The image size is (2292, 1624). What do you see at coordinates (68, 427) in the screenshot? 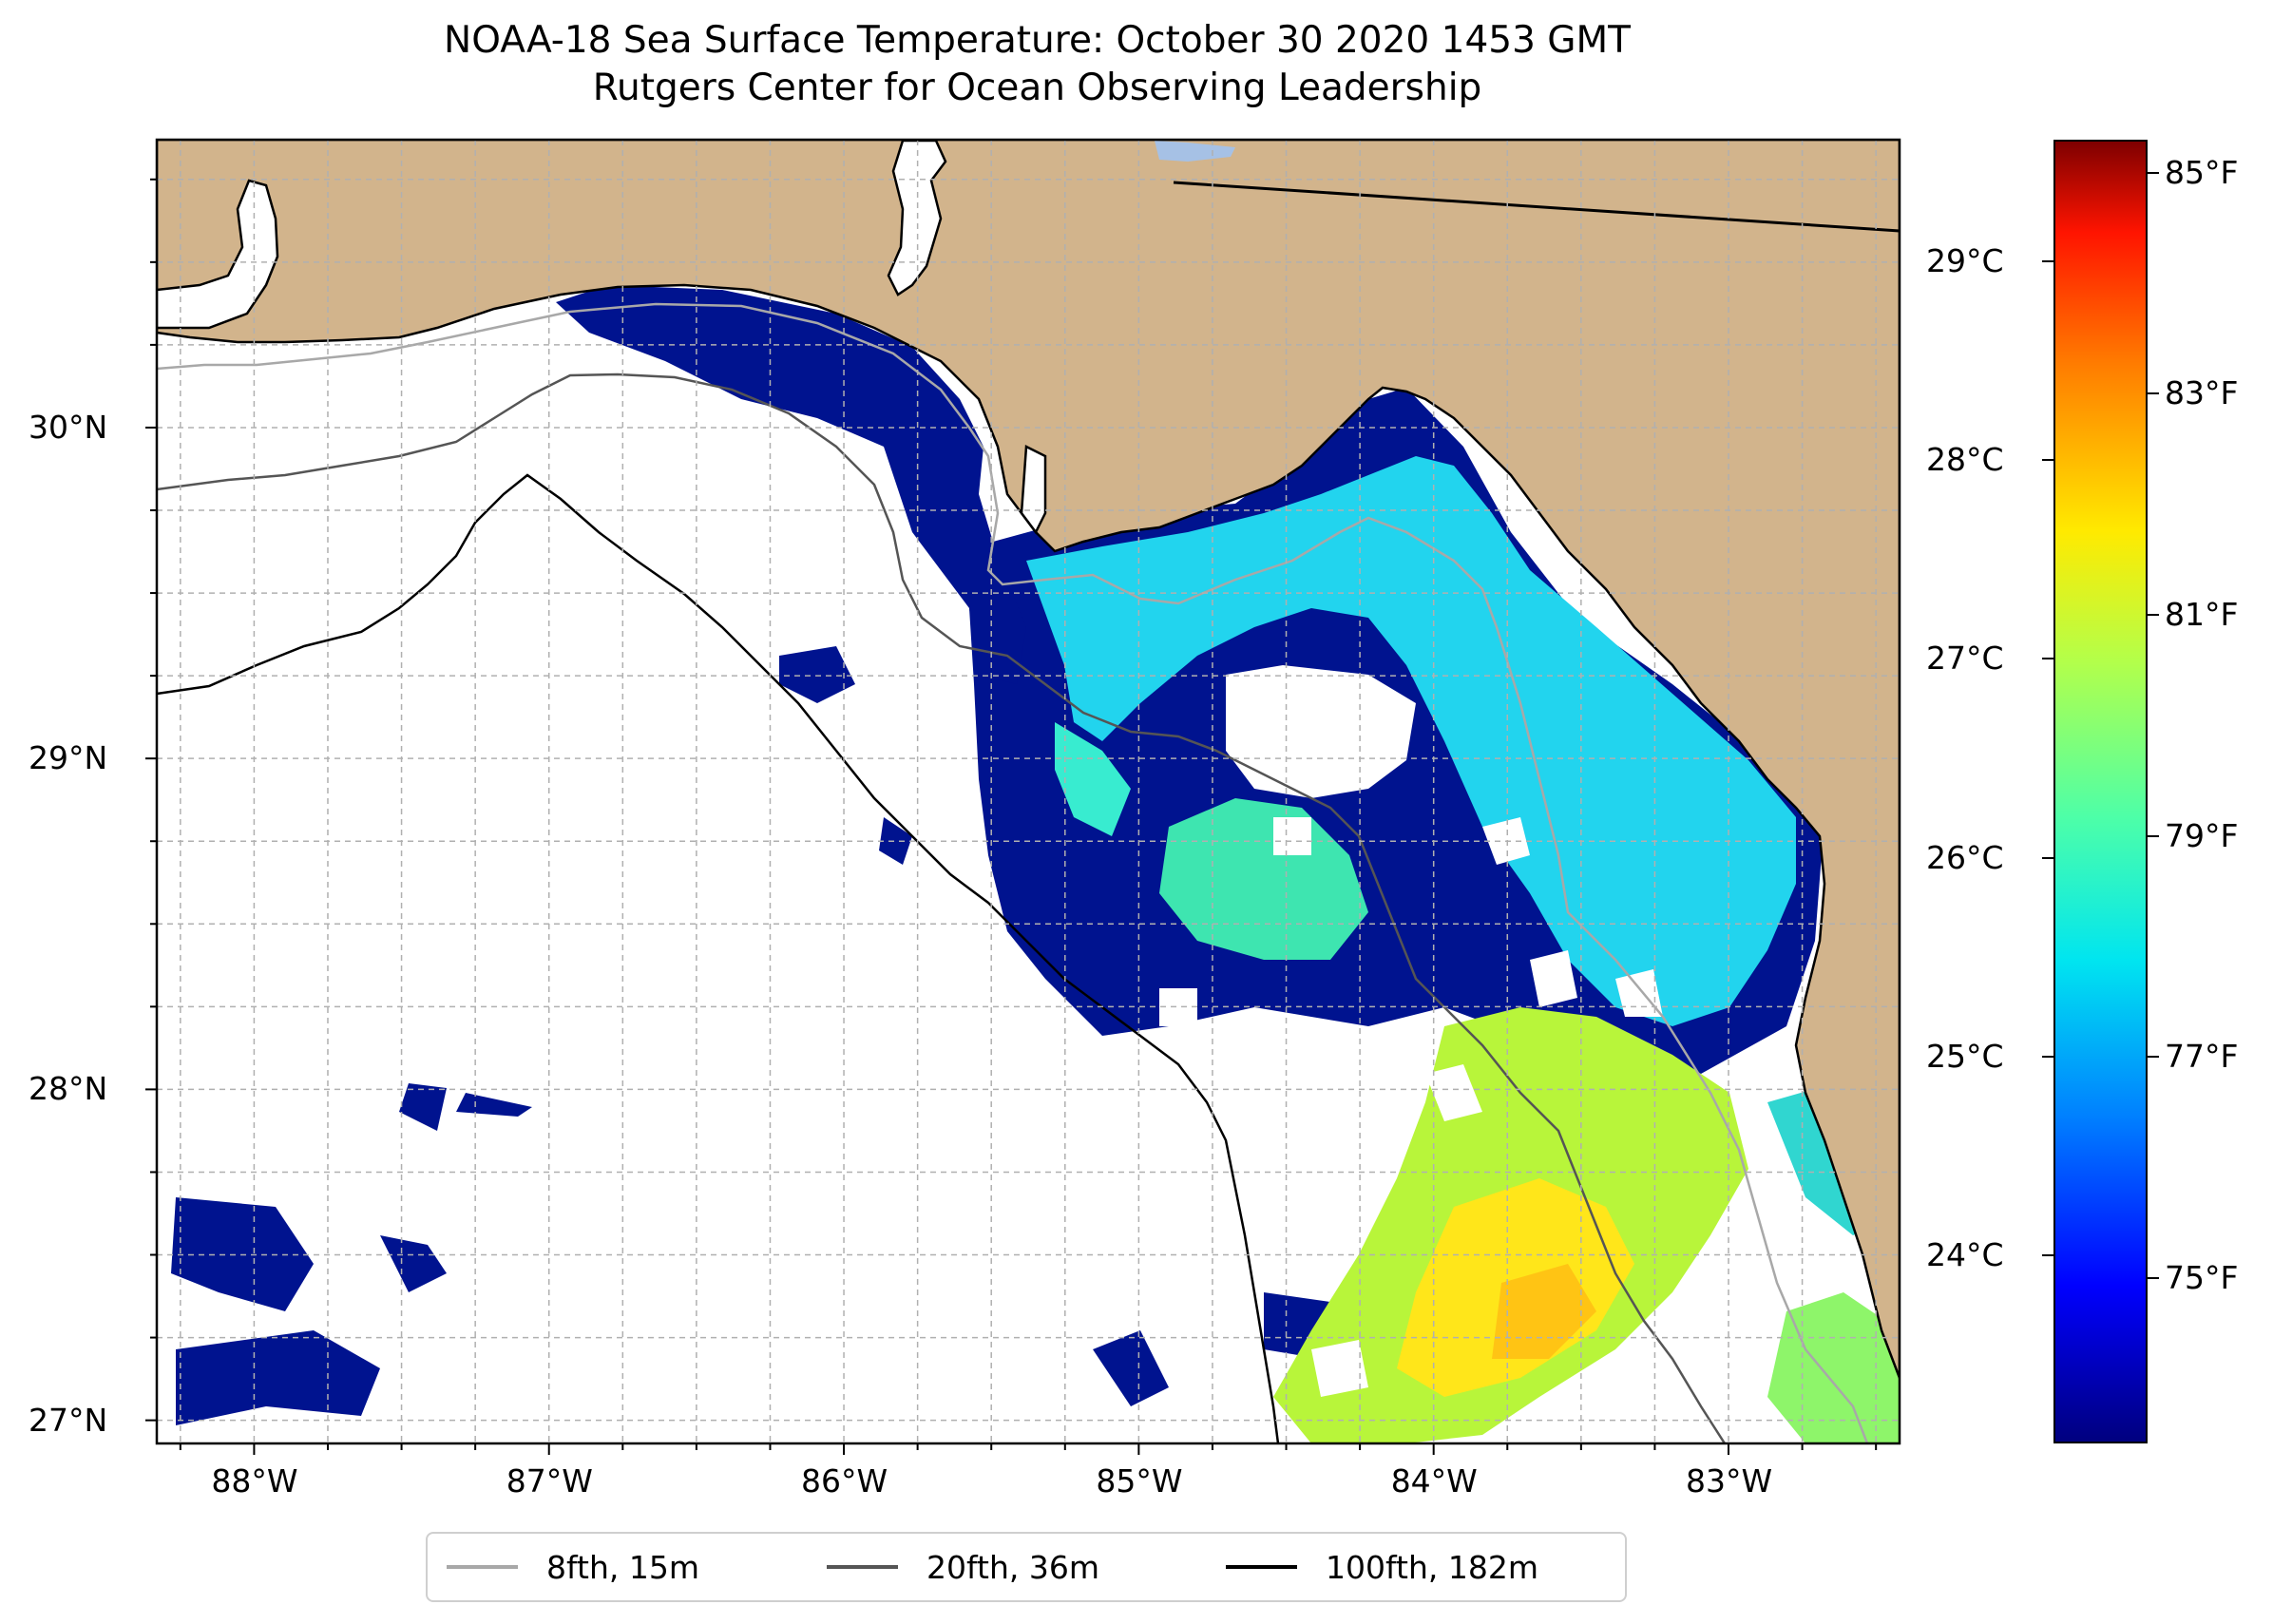
I see `lat-tick-label: 30°N` at bounding box center [68, 427].